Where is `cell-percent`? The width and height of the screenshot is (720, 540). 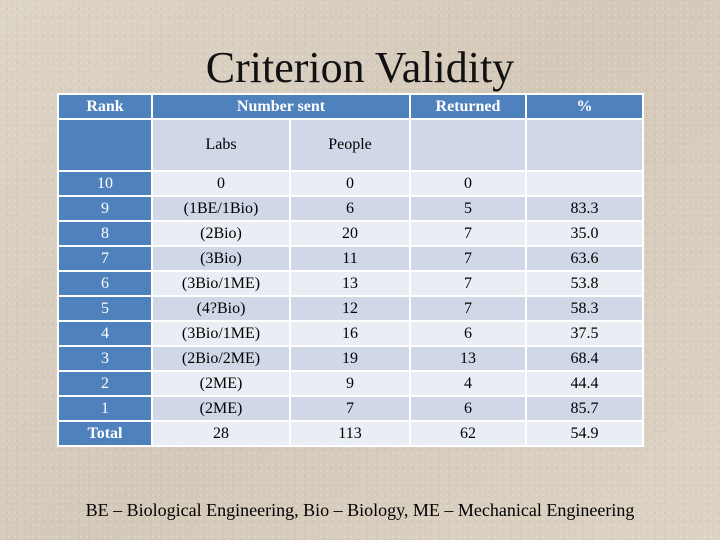
cell-percent is located at coordinates (584, 183).